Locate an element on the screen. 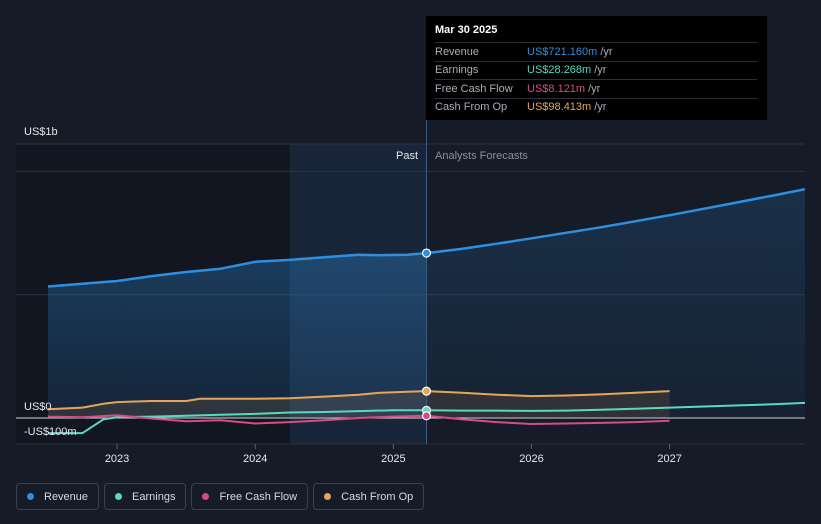 This screenshot has width=821, height=524. x-tick-label: 2026 is located at coordinates (531, 459).